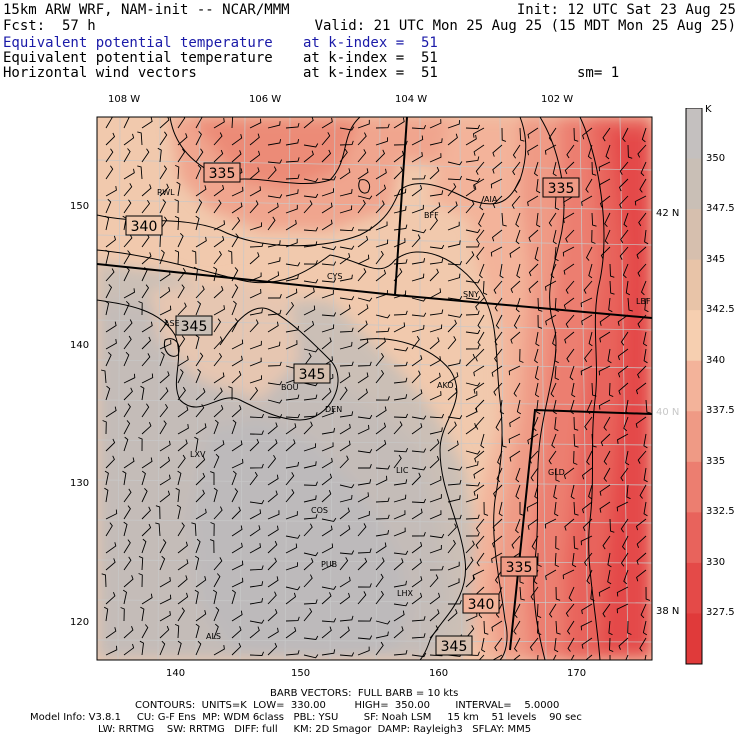 This screenshot has height=740, width=740. I want to click on x-label-150: 150, so click(301, 673).